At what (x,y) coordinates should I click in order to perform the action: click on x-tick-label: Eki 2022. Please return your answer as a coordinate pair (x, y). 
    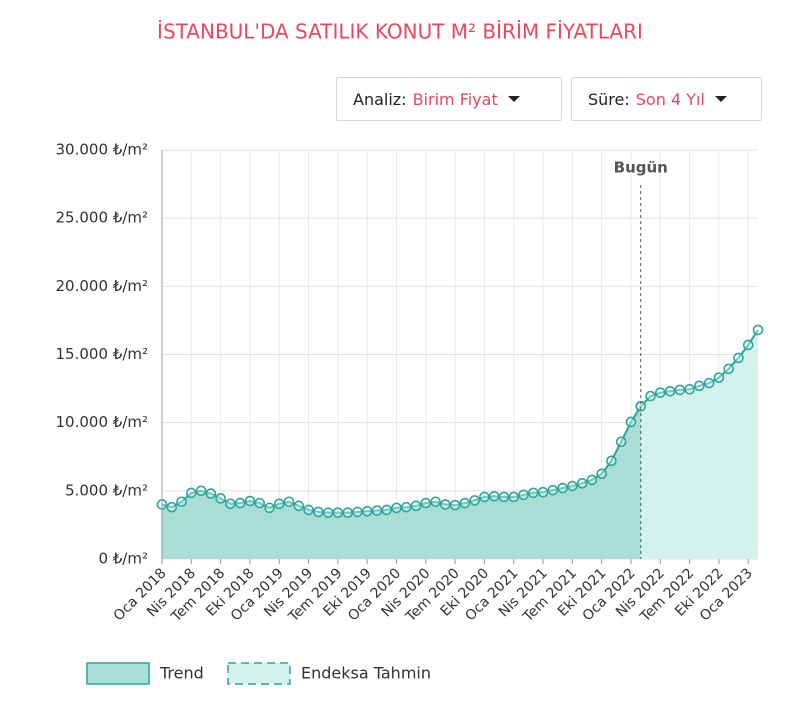
    Looking at the image, I should click on (699, 592).